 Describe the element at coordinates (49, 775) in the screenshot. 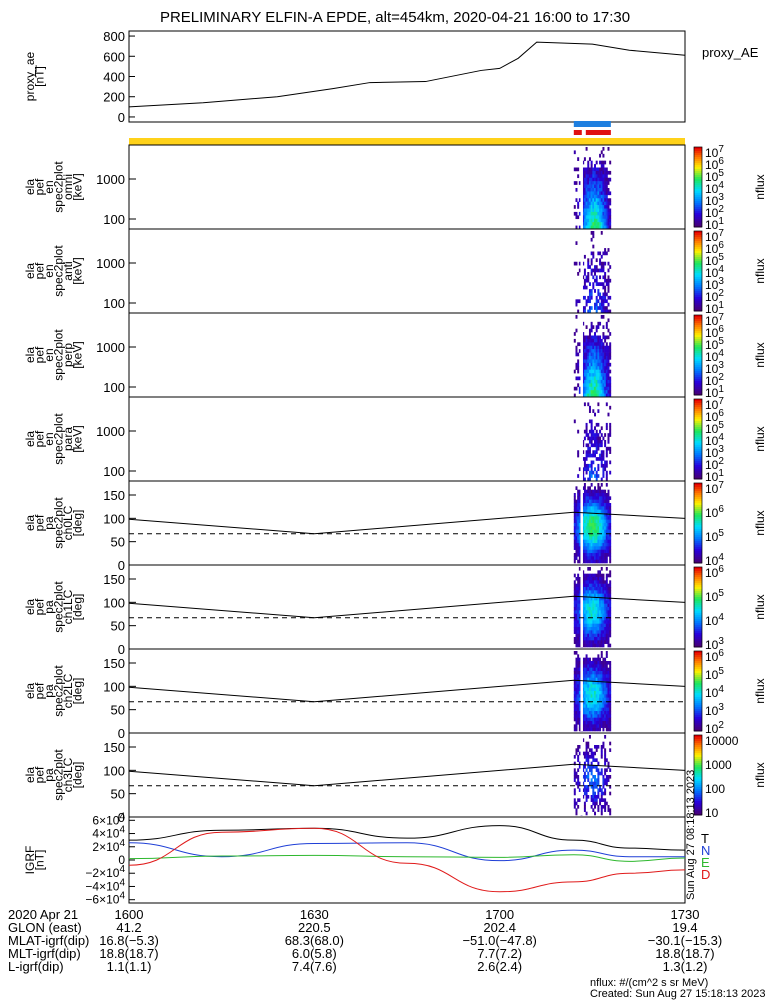

I see `pa-ylabel-2: pa` at that location.